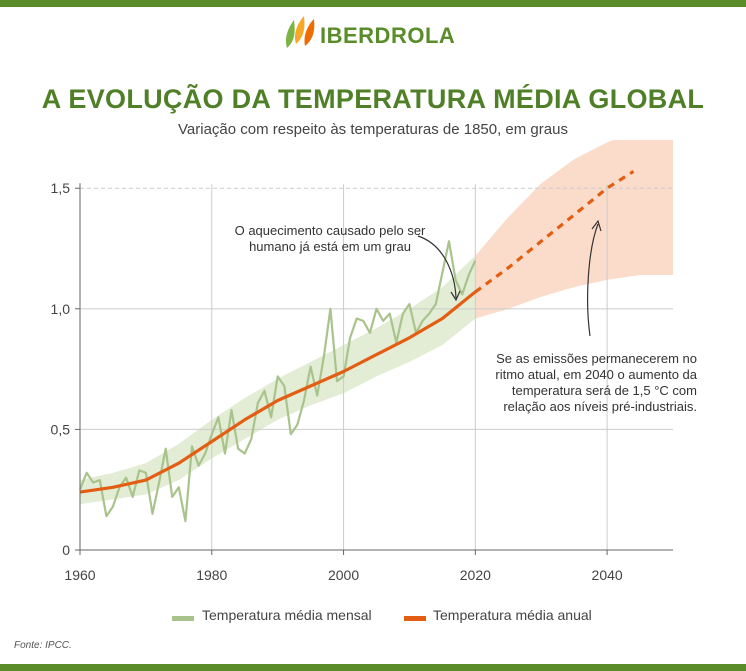  What do you see at coordinates (415, 618) in the screenshot?
I see `legend-swatch-annual` at bounding box center [415, 618].